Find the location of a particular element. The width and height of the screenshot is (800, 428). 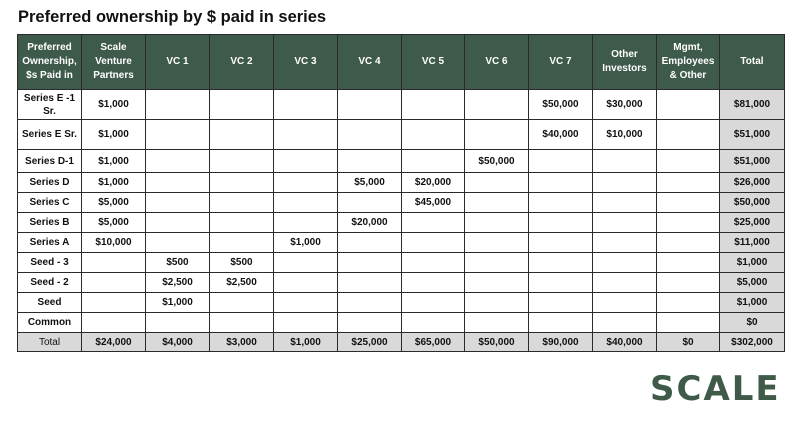

table-row: Series C $5,000 $45,000 $50,000 is located at coordinates (401, 202).